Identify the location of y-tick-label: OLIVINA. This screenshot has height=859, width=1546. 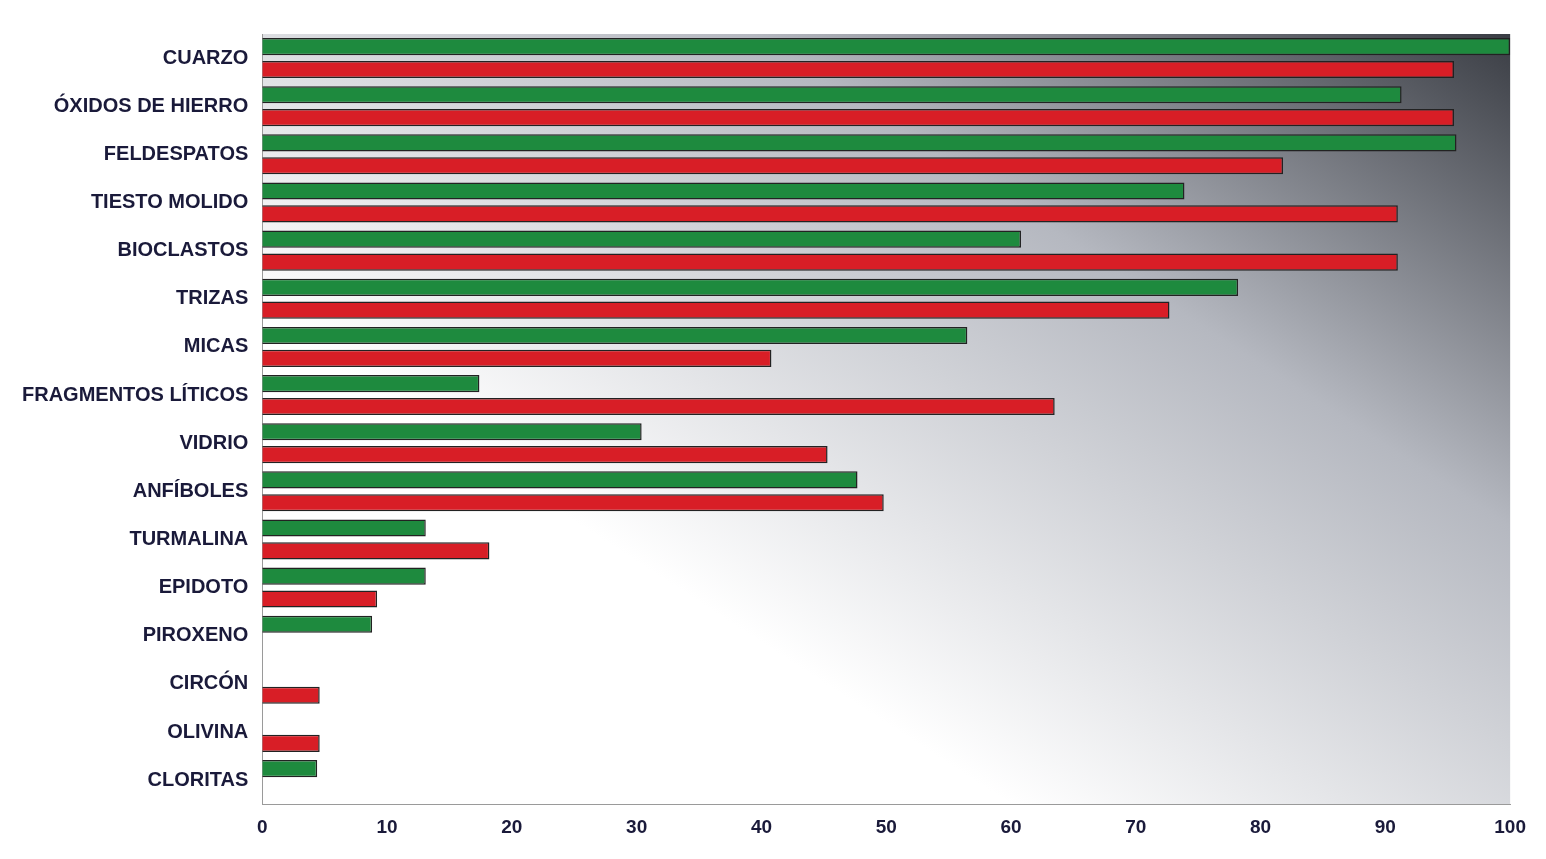
(208, 730).